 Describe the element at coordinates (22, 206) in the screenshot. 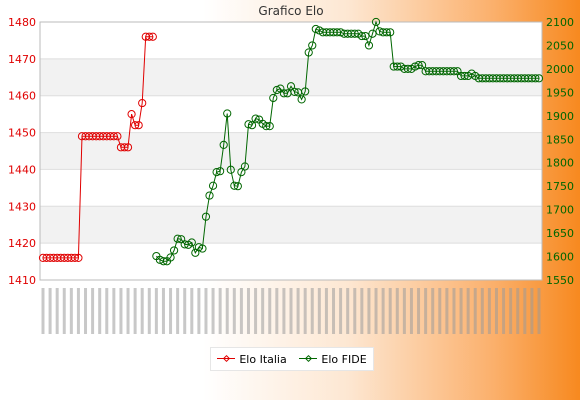

I see `y-tick-label-left: 1430` at that location.